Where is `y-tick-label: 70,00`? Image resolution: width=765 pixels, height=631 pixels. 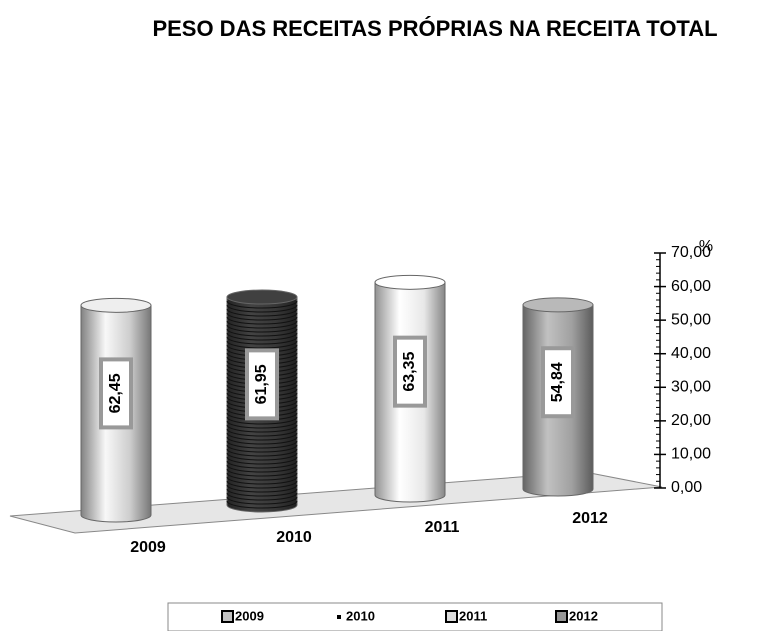 y-tick-label: 70,00 is located at coordinates (691, 252).